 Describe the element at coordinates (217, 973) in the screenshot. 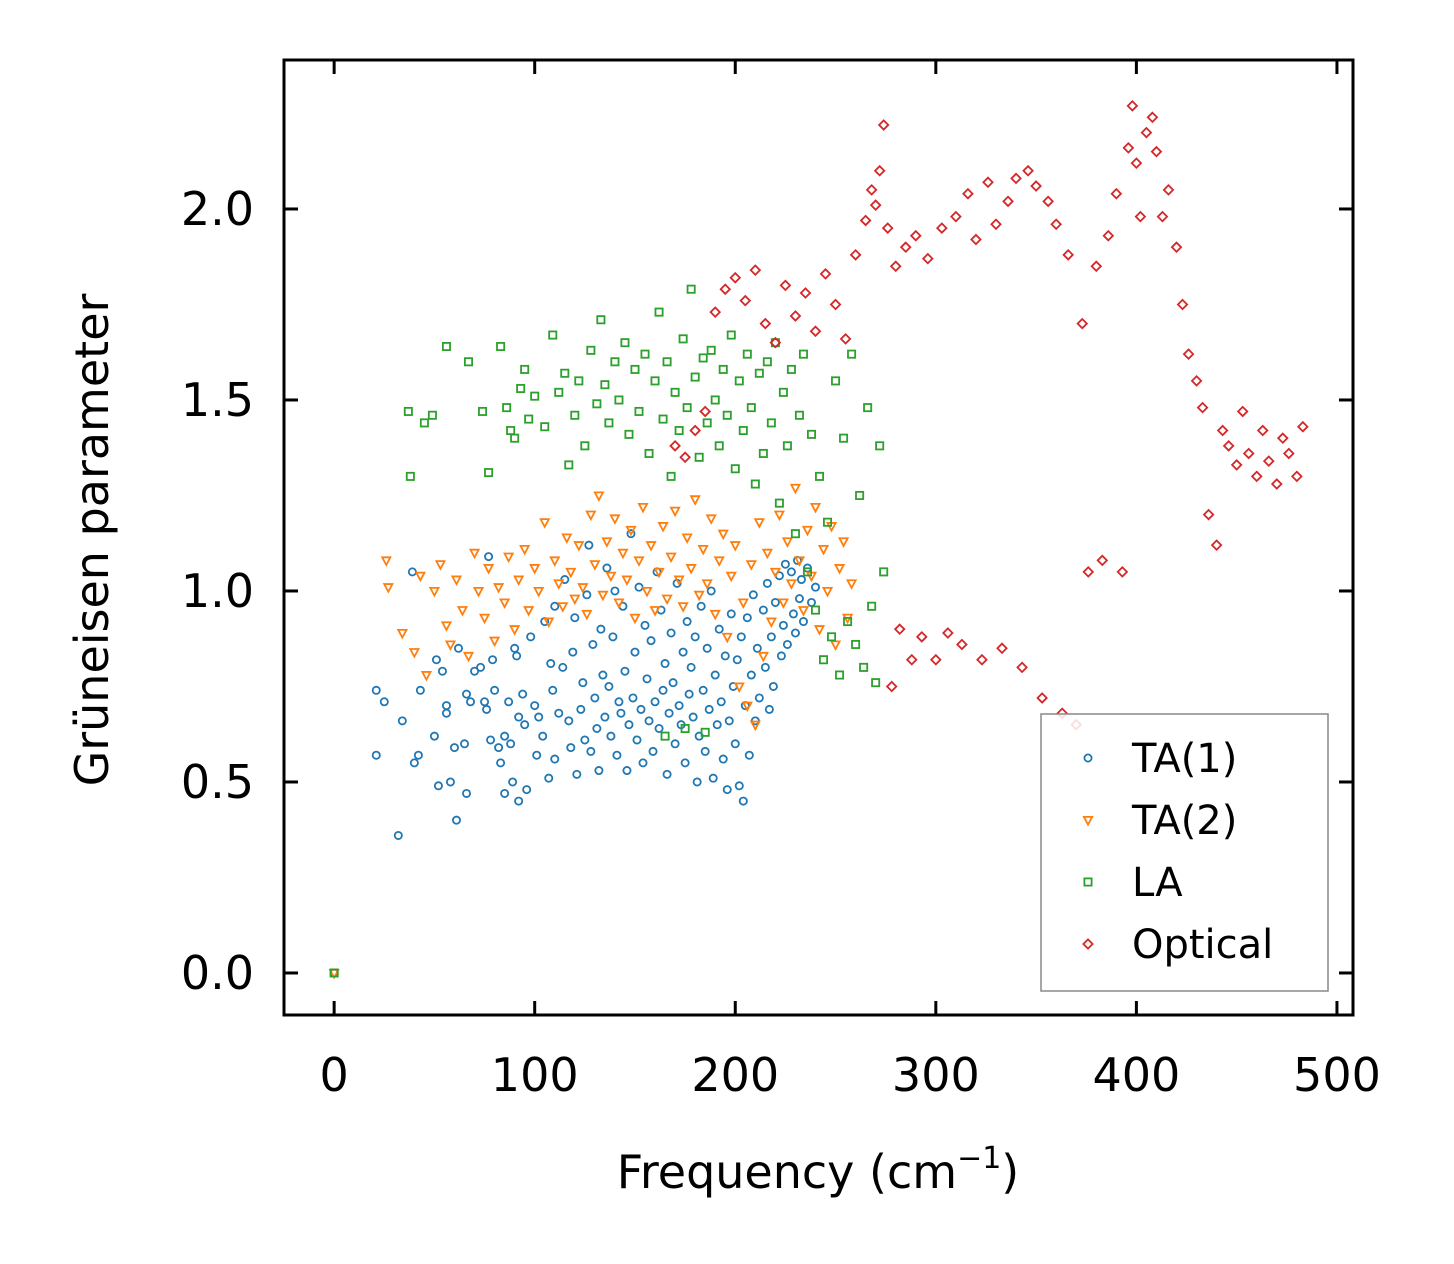

I see `y-tick-label: 0.0` at that location.